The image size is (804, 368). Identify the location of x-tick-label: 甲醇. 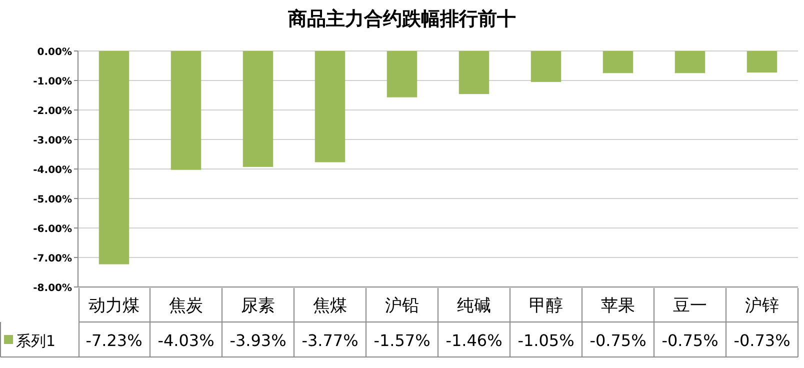
(546, 306).